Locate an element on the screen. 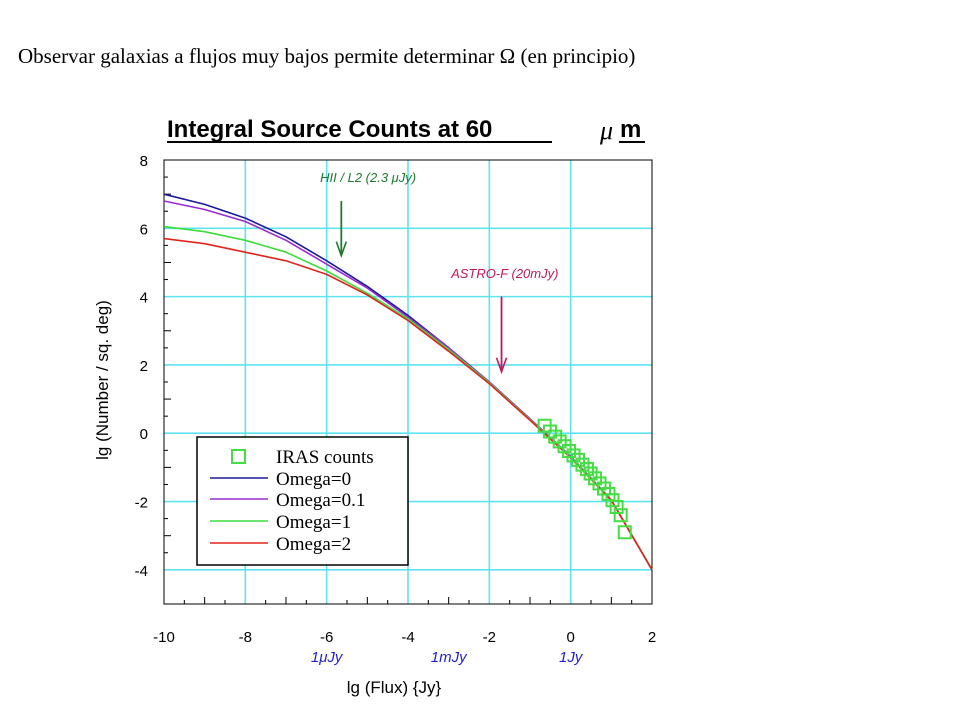 The width and height of the screenshot is (960, 720). annotation-label-astro-f-20mjy: ASTRO-F (20mJy) is located at coordinates (504, 273).